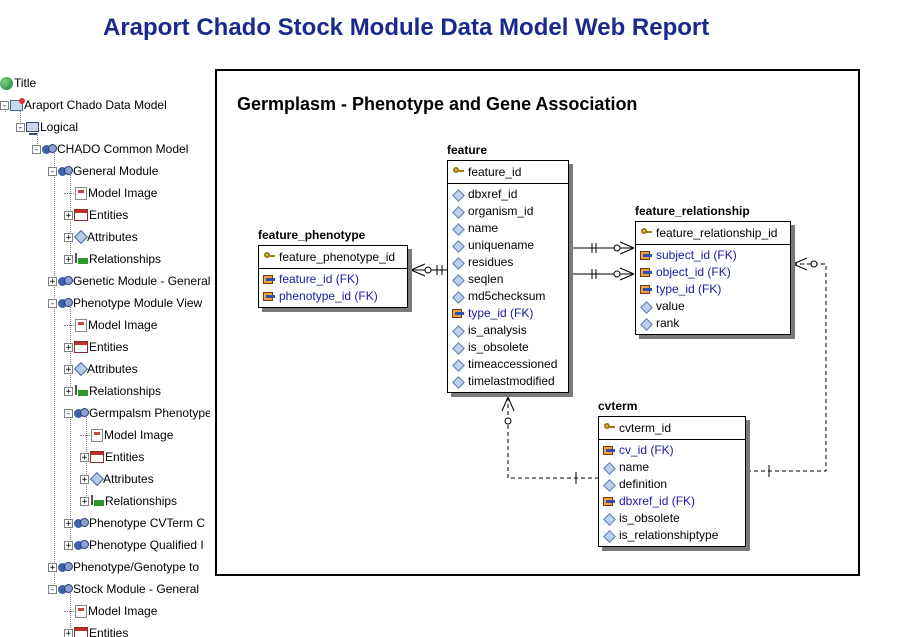  I want to click on attribute-column: timelastmodified, so click(508, 381).